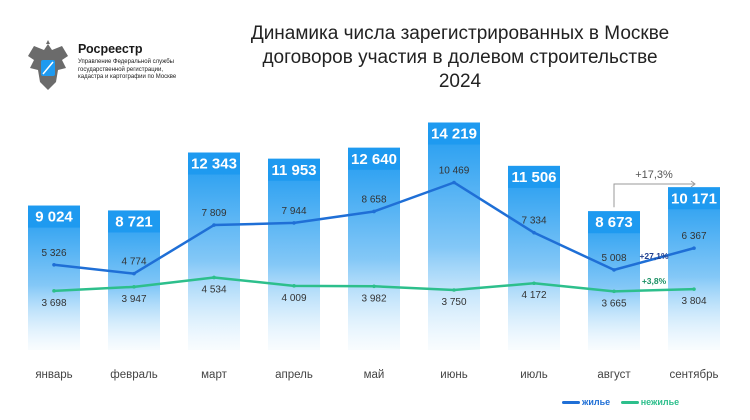 This screenshot has height=420, width=750. I want to click on bar-total-label: 12 343, so click(214, 164).